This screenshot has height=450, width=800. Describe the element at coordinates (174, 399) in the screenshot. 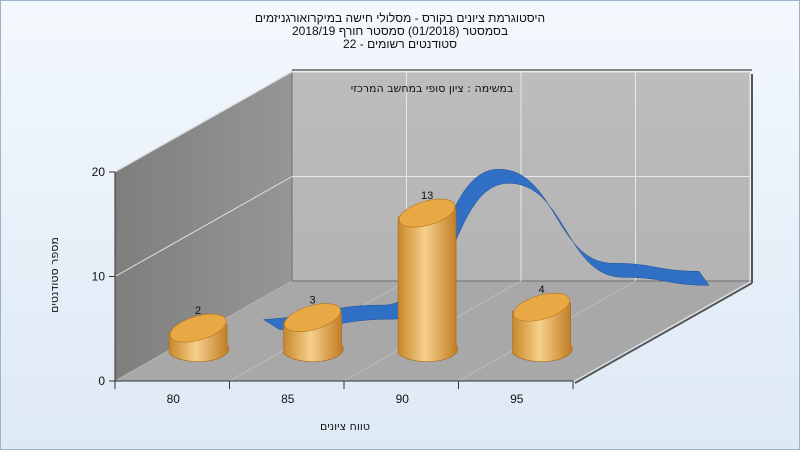

I see `x-tick-label: 80` at that location.